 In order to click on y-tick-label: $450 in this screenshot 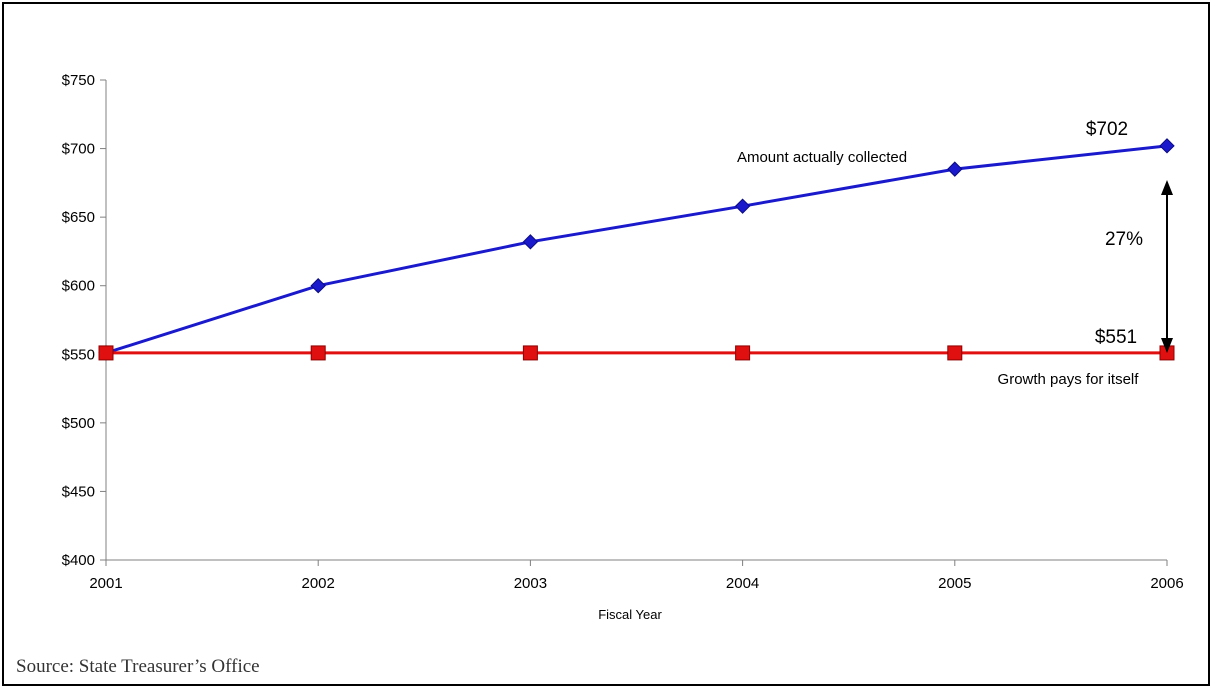, I will do `click(78, 491)`.